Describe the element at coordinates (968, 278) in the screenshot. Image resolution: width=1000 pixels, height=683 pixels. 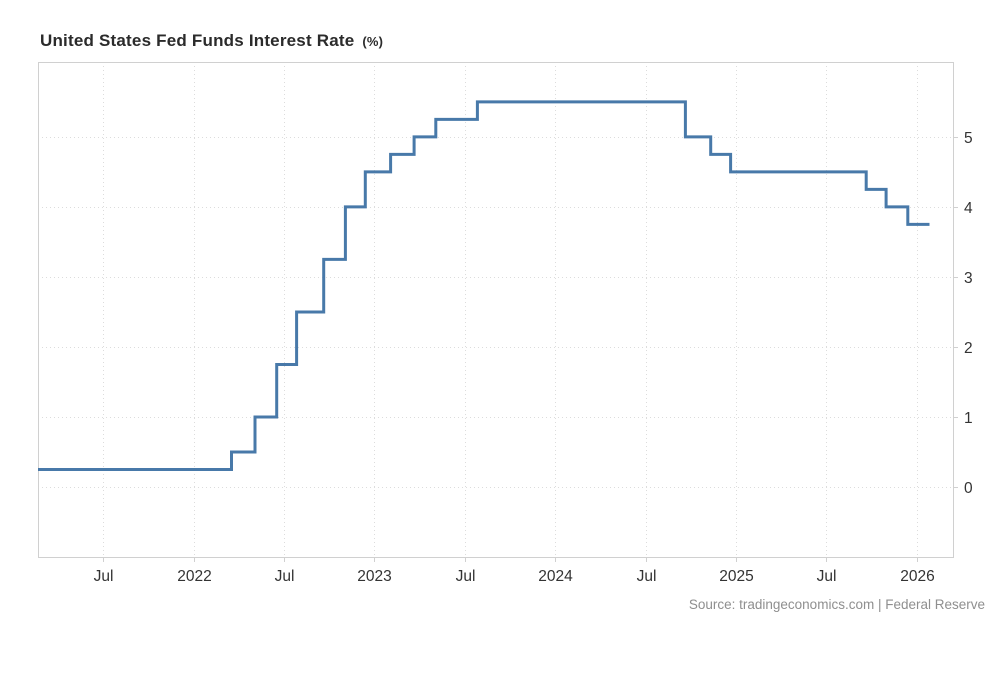
I see `y-tick-label: 3` at that location.